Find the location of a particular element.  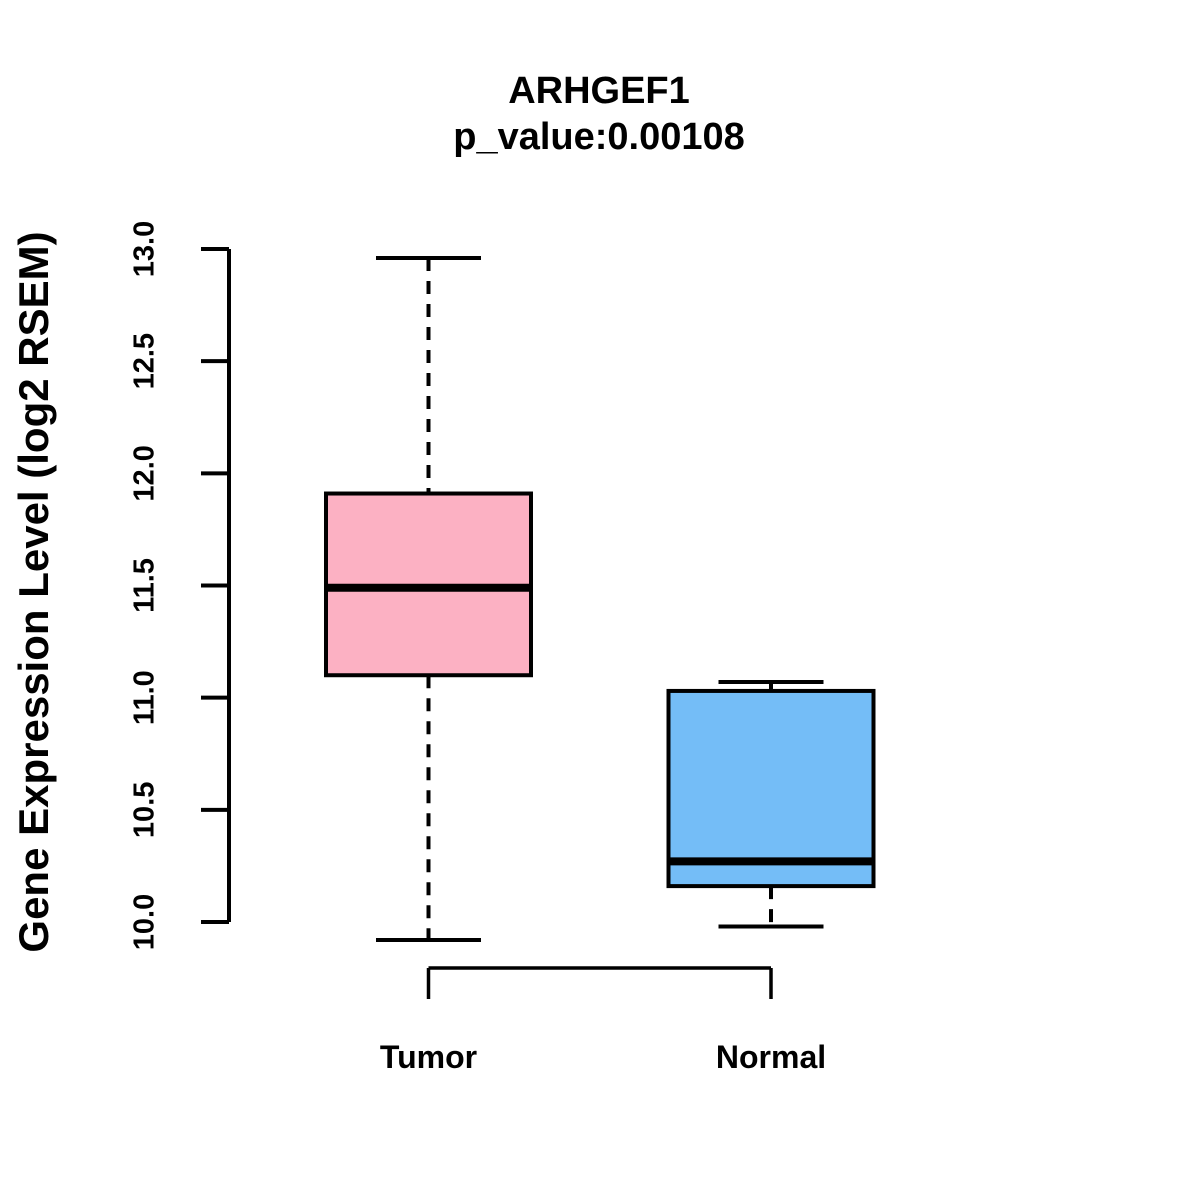

y-axis-tick-label: 13.0 is located at coordinates (145, 249).